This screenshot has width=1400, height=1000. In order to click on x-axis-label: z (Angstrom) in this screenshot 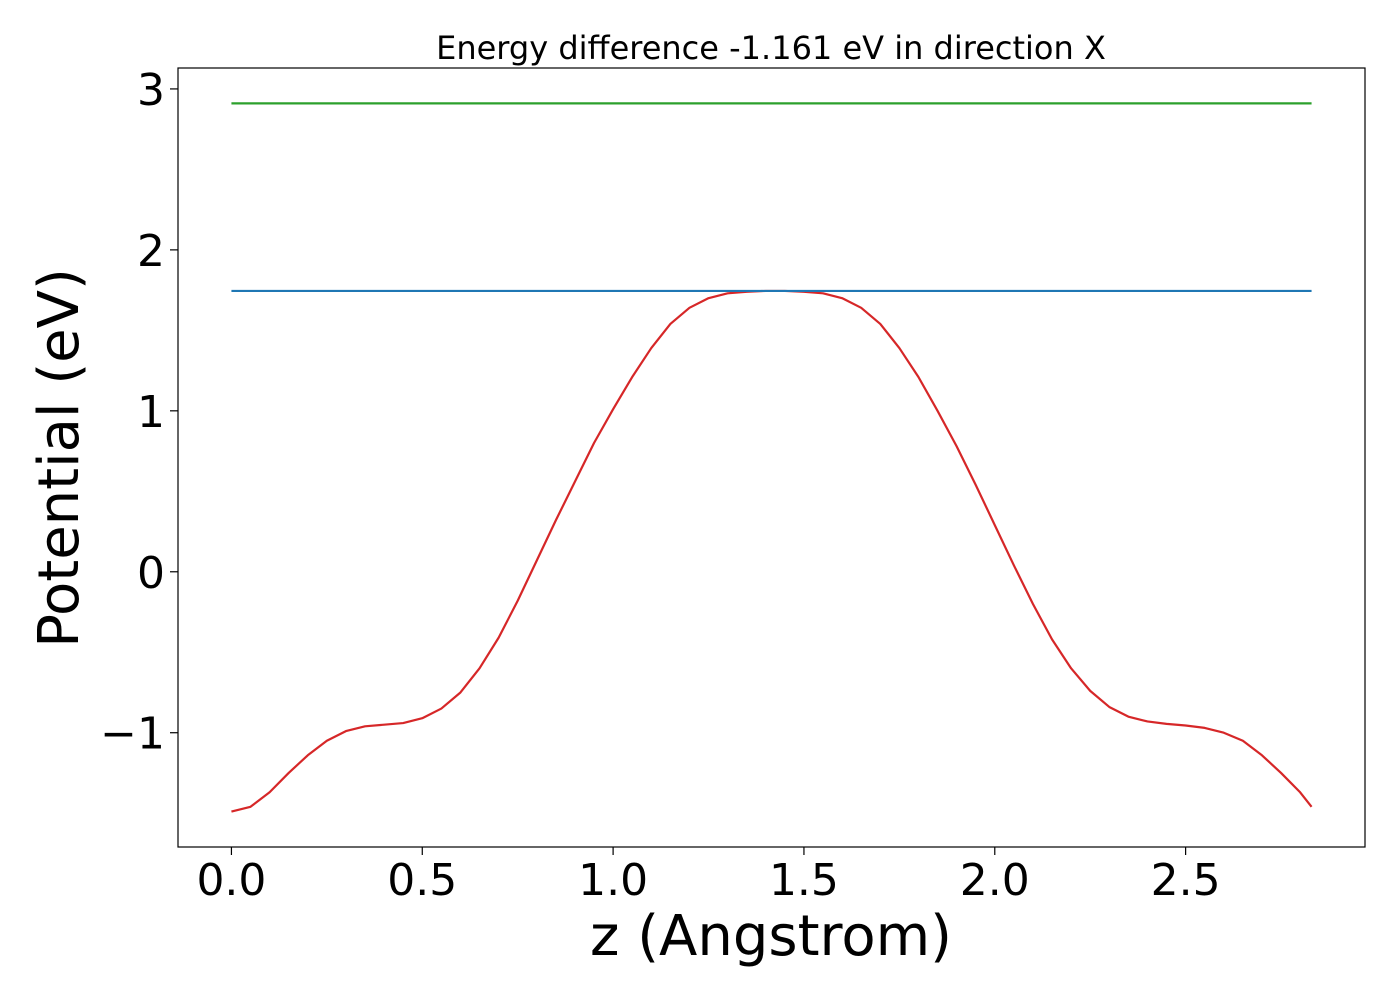, I will do `click(771, 936)`.